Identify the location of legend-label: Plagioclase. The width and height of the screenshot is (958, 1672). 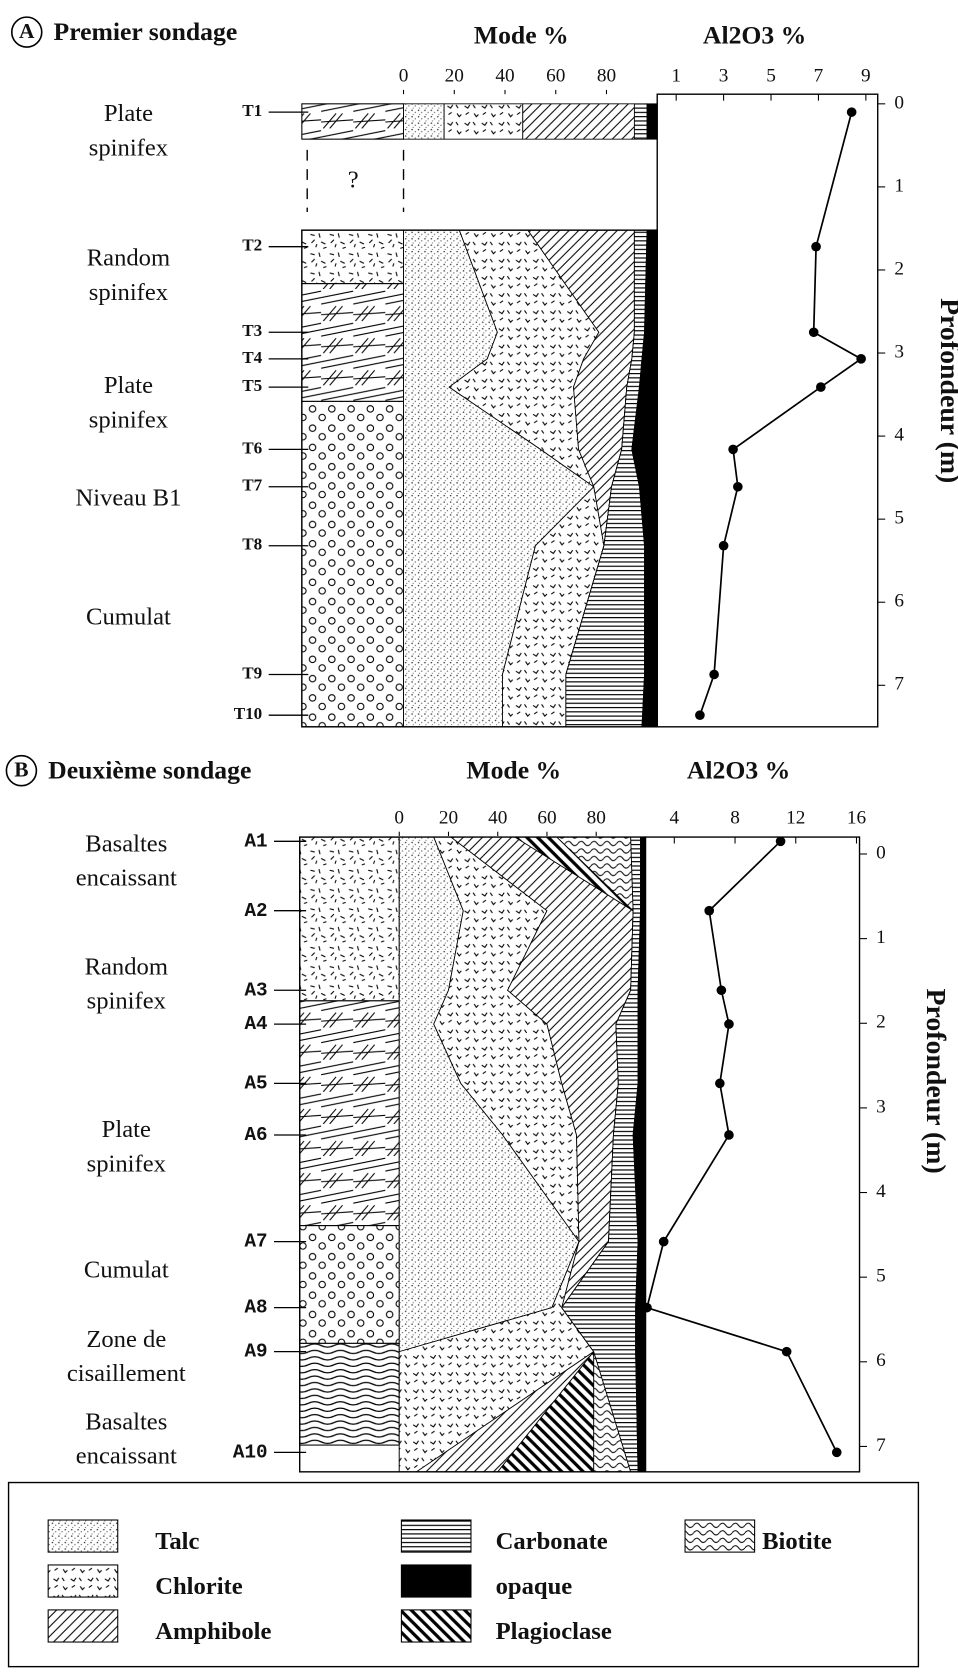
(554, 1631).